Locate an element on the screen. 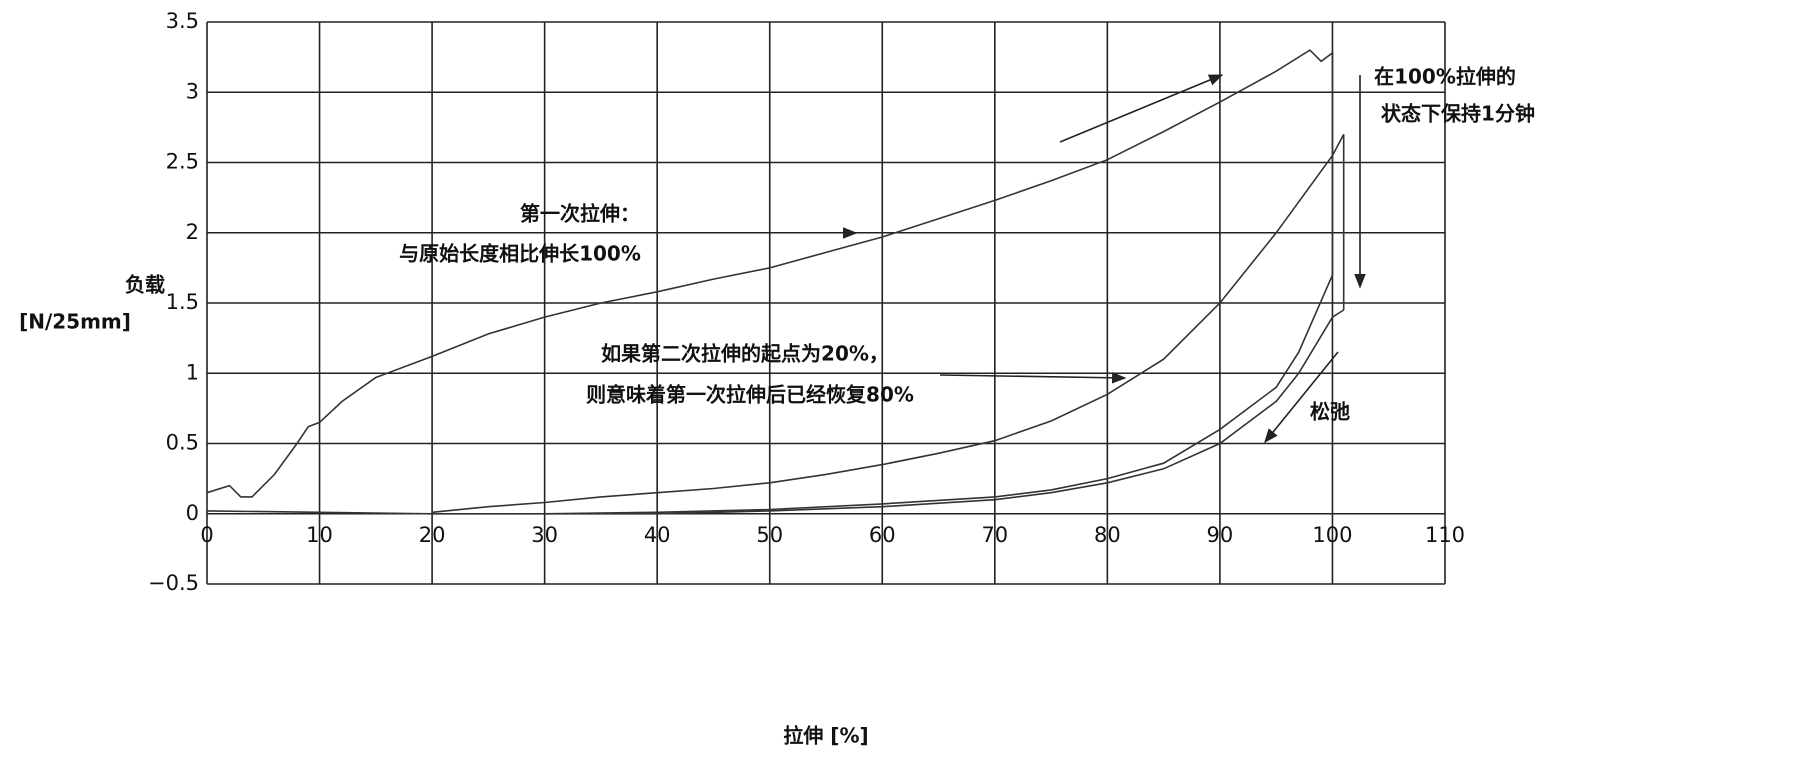  annotation: 第一次拉伸： is located at coordinates (580, 214).